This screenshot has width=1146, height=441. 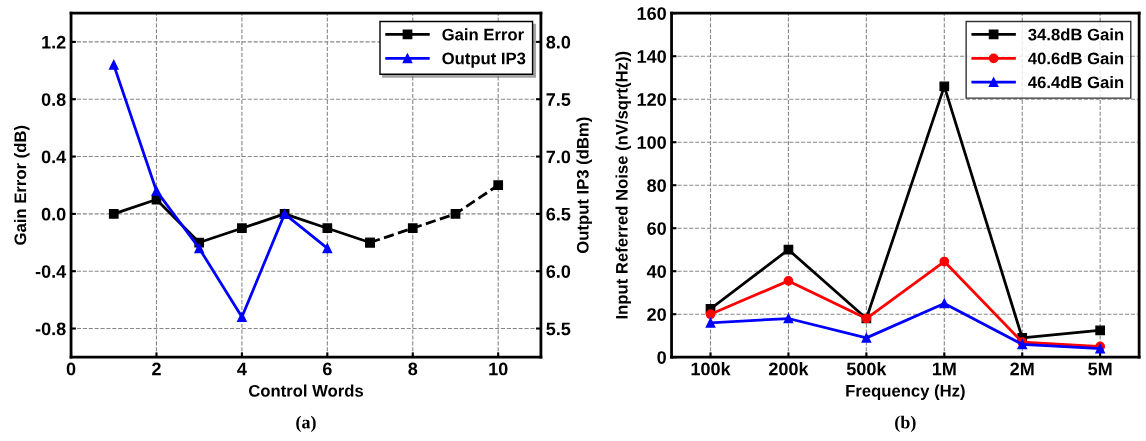 I want to click on x-tick-label: 100k, so click(x=711, y=369).